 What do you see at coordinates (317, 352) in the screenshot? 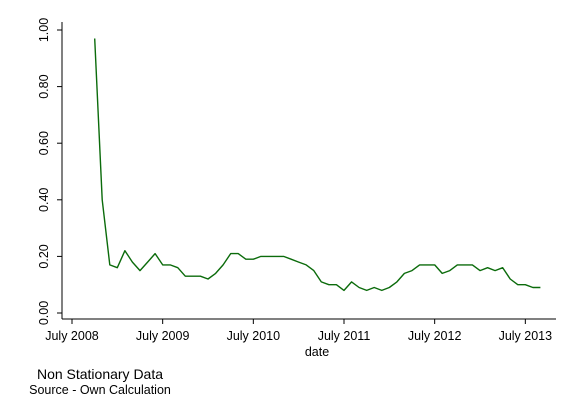
I see `x-axis-label: date` at bounding box center [317, 352].